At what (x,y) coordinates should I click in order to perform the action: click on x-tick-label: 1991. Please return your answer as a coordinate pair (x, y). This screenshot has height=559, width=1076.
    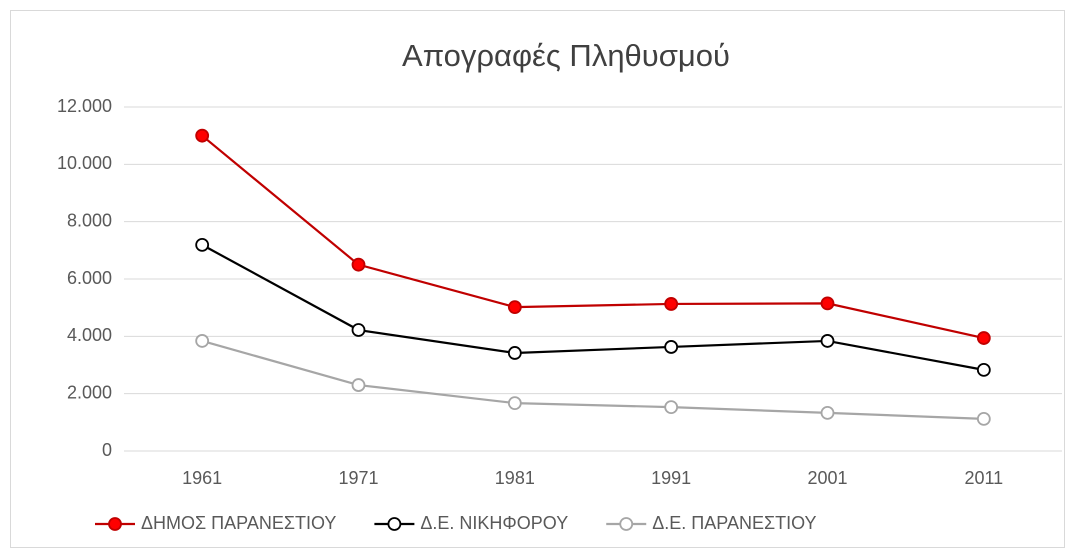
    Looking at the image, I should click on (671, 478).